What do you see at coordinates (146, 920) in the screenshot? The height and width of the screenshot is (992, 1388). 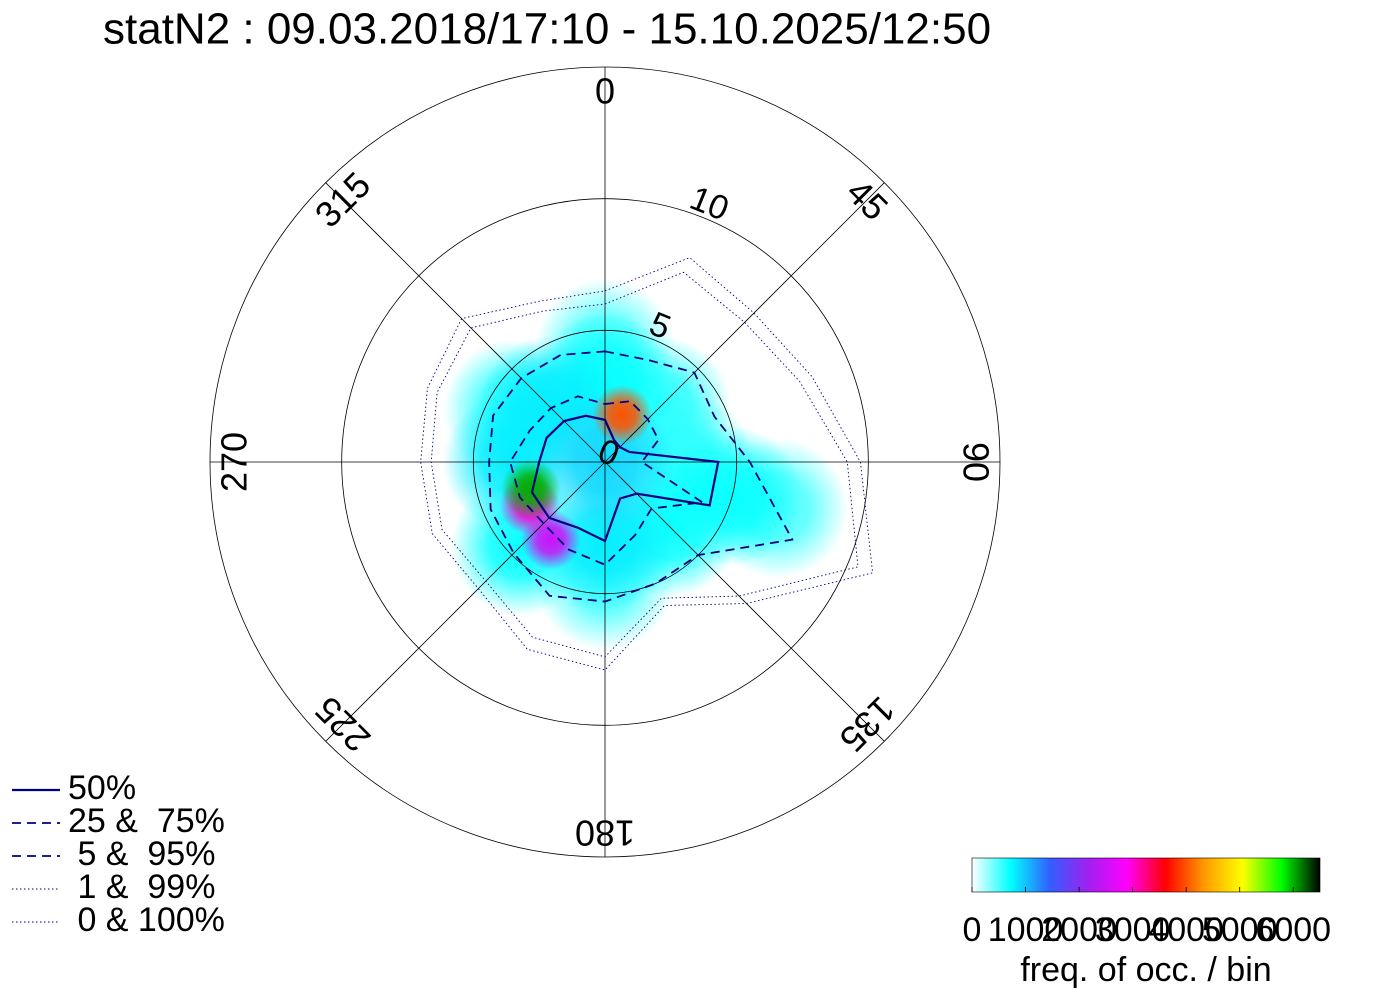 I see `legend-label: 0 & 100%` at bounding box center [146, 920].